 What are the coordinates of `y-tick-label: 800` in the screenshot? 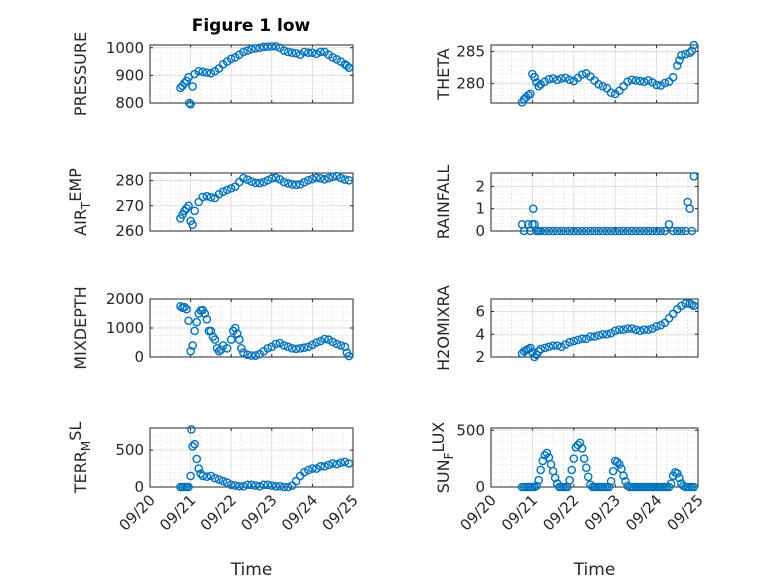 It's located at (129, 103).